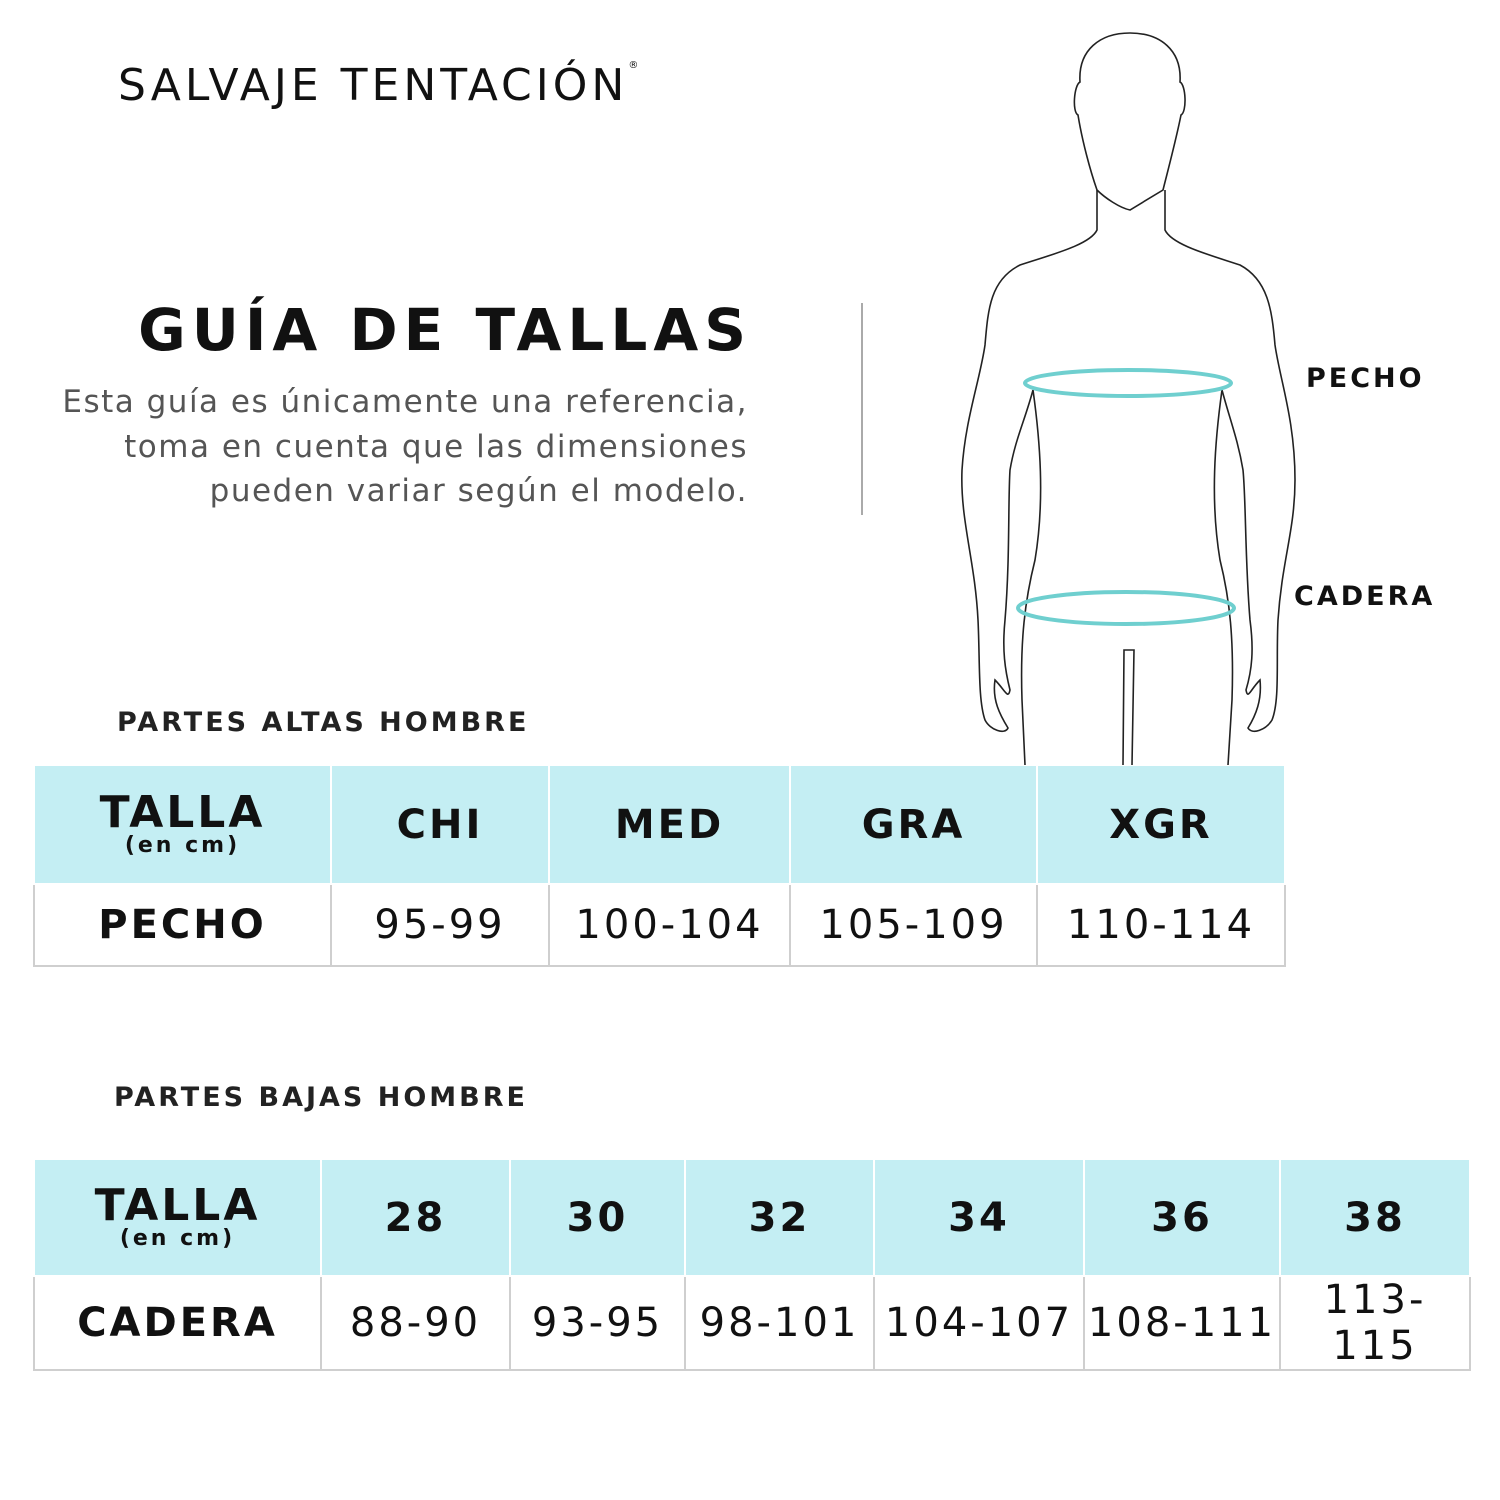 Image resolution: width=1500 pixels, height=1500 pixels. Describe the element at coordinates (1031, 577) in the screenshot. I see `torso-left` at that location.